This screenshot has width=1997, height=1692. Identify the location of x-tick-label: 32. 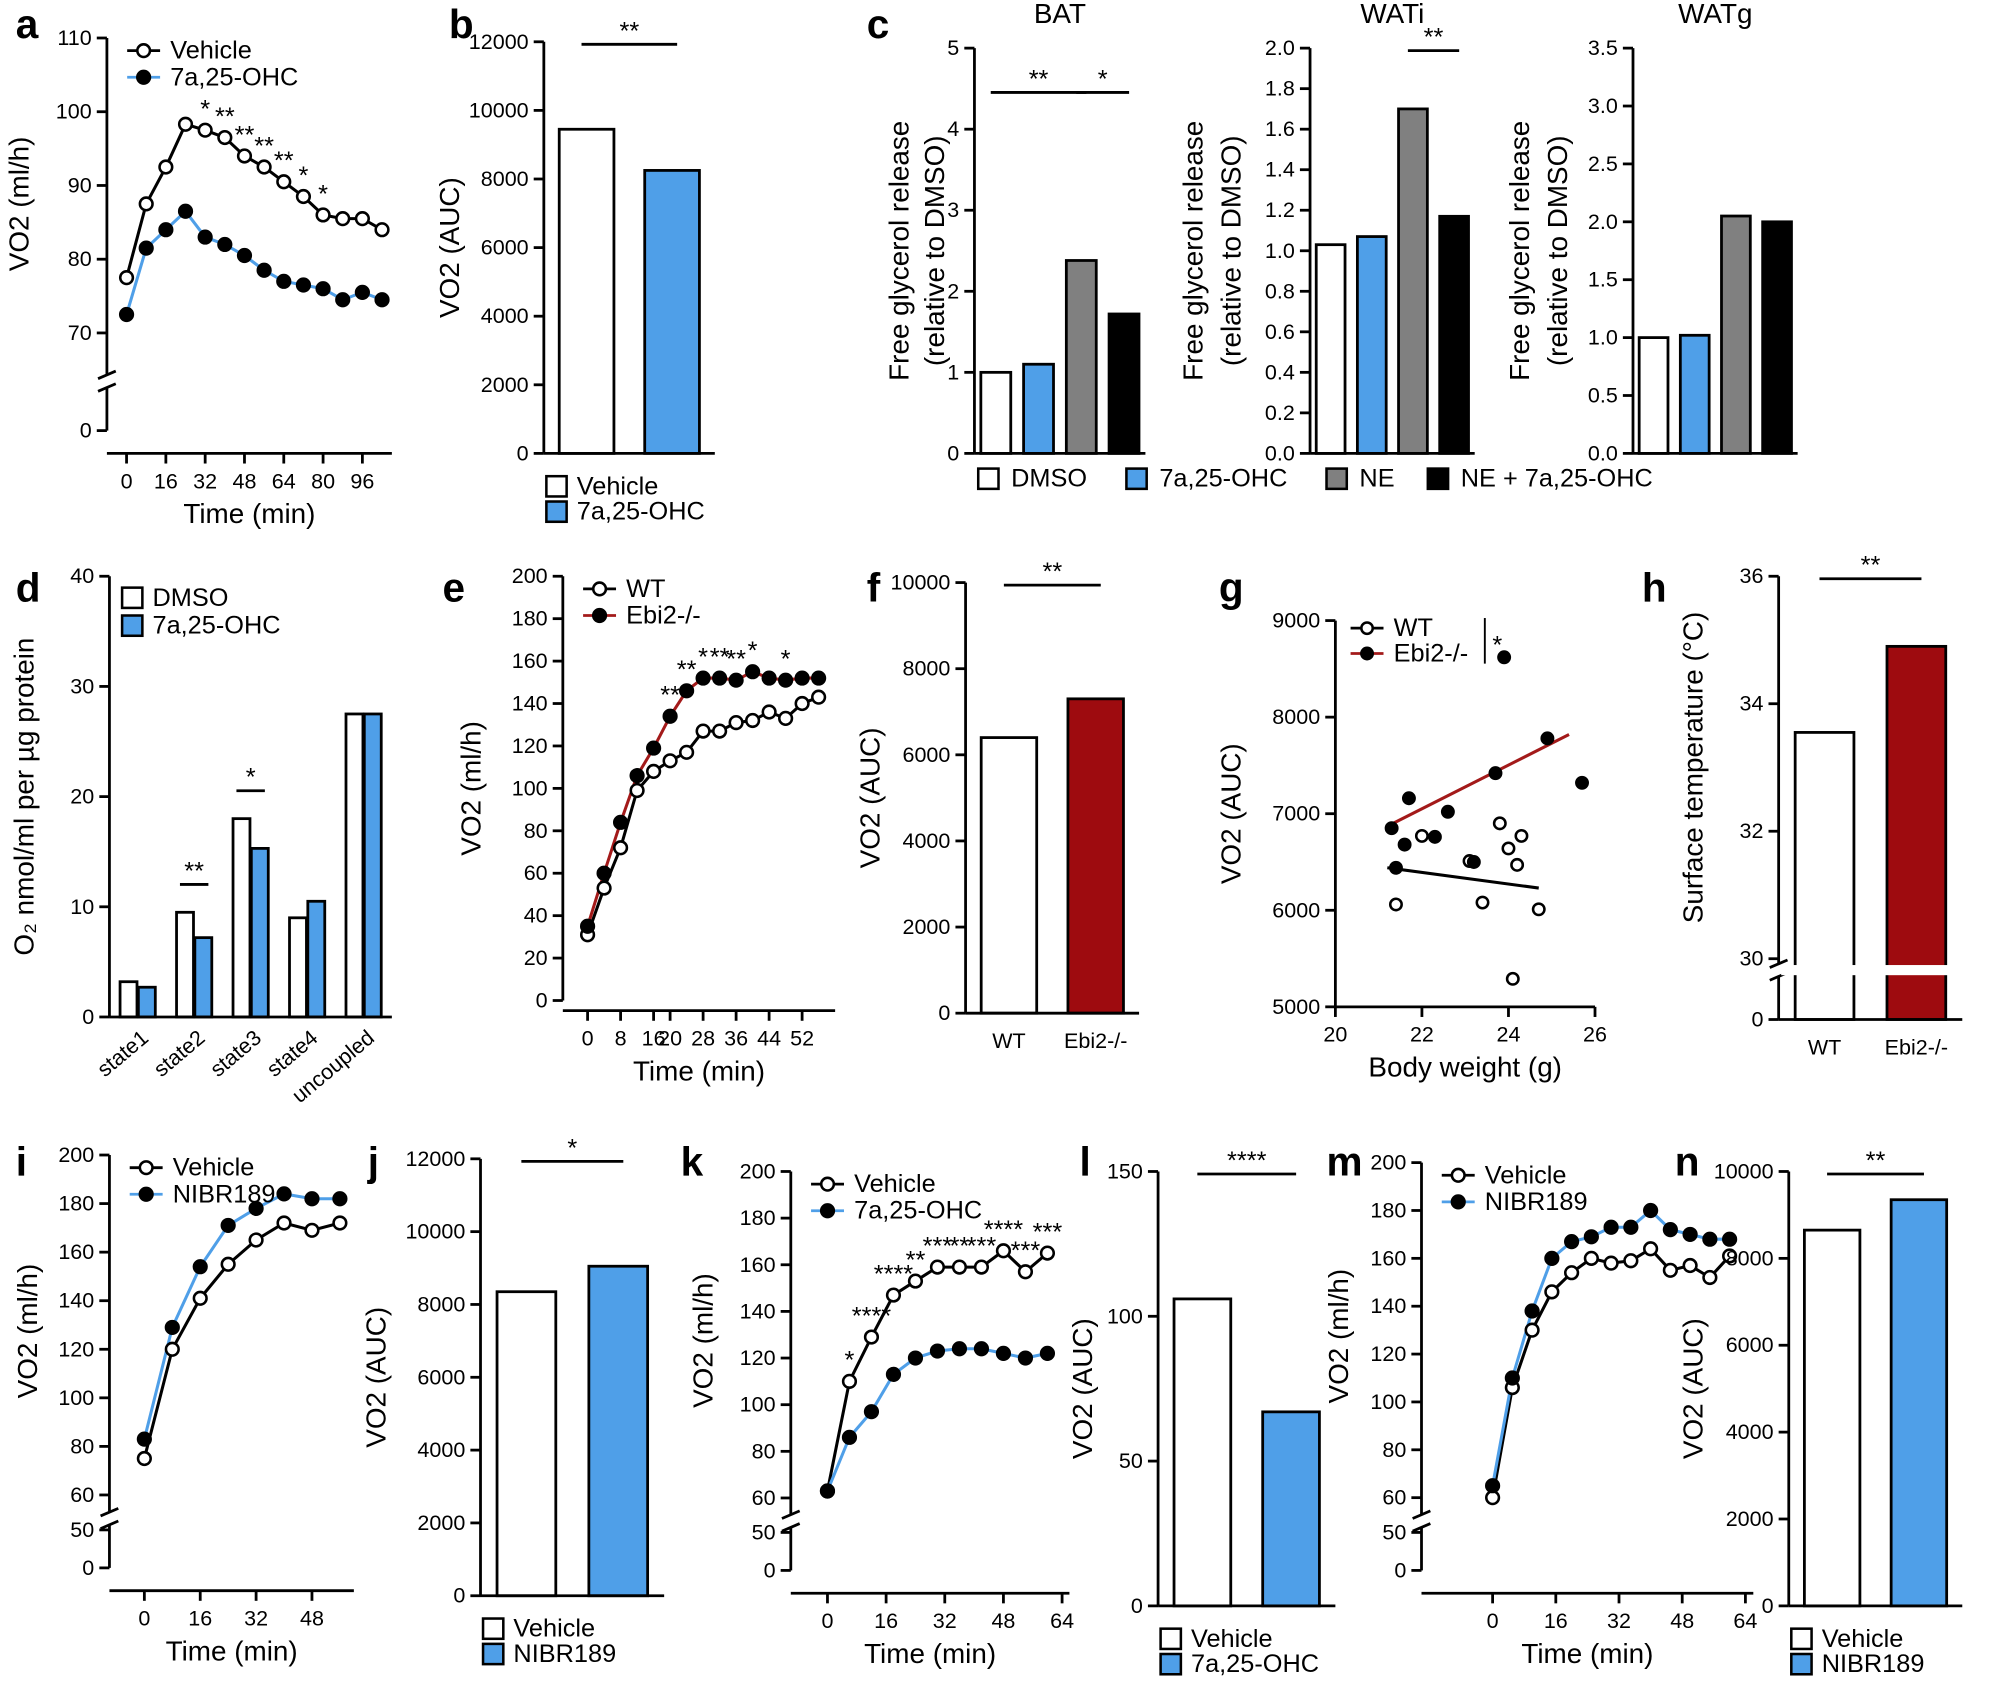
(205, 481).